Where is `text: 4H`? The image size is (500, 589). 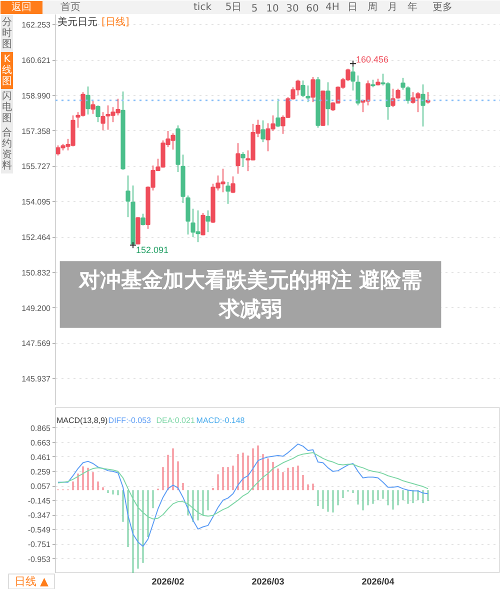
text: 4H is located at coordinates (333, 7).